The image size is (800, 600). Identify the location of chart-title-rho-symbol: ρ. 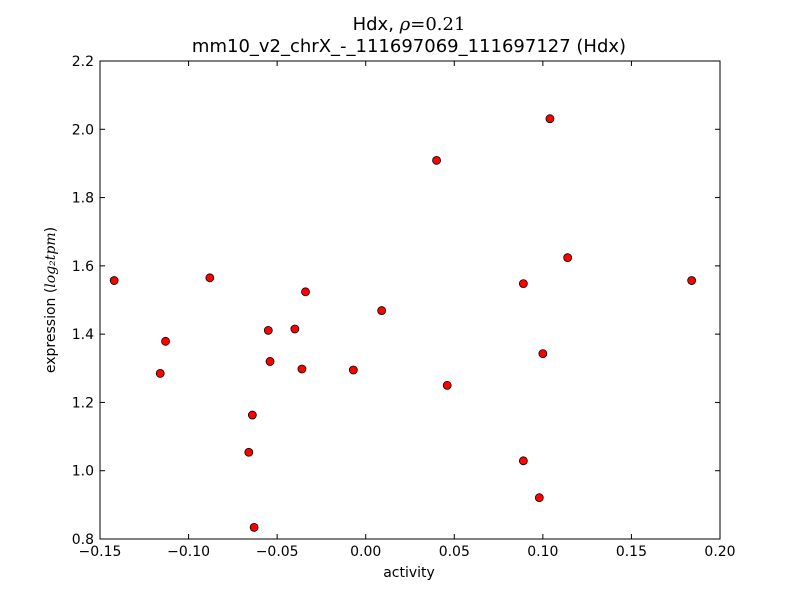
(405, 24).